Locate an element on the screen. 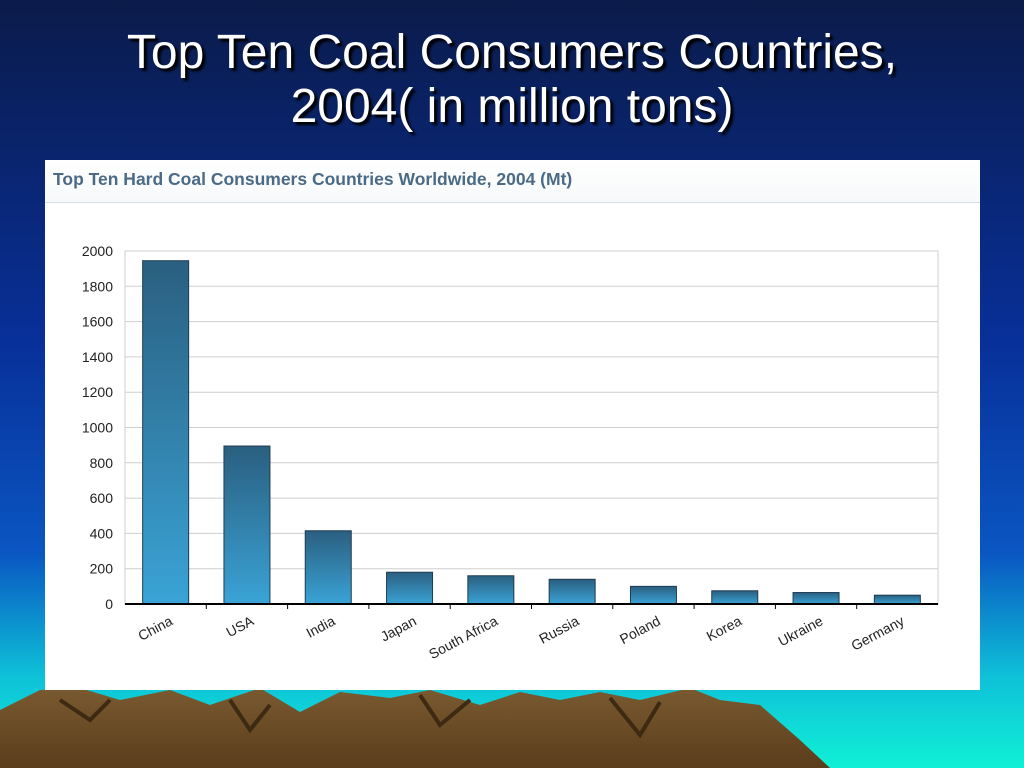 The height and width of the screenshot is (768, 1024). x-category-label: Ukraine is located at coordinates (800, 630).